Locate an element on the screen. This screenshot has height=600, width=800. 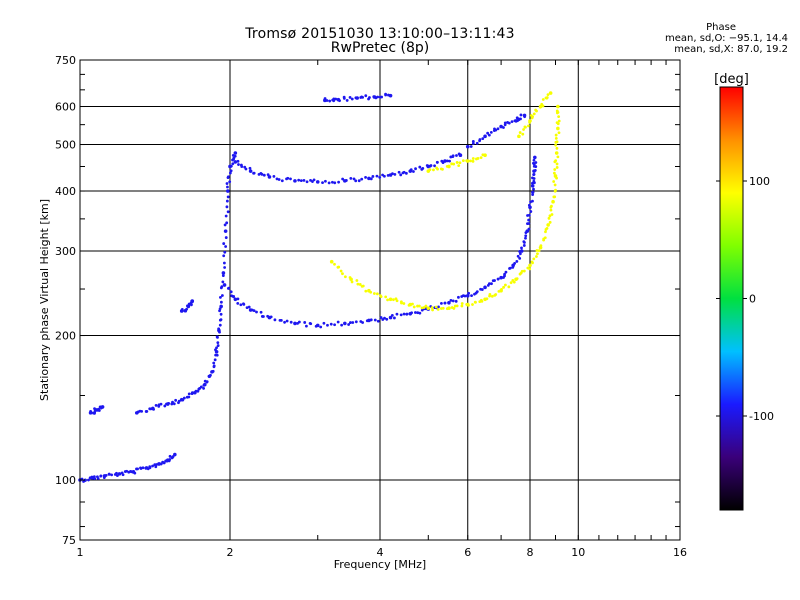
chart-title: Tromsø 20151030 13:10:00–13:11:43 is located at coordinates (380, 34).